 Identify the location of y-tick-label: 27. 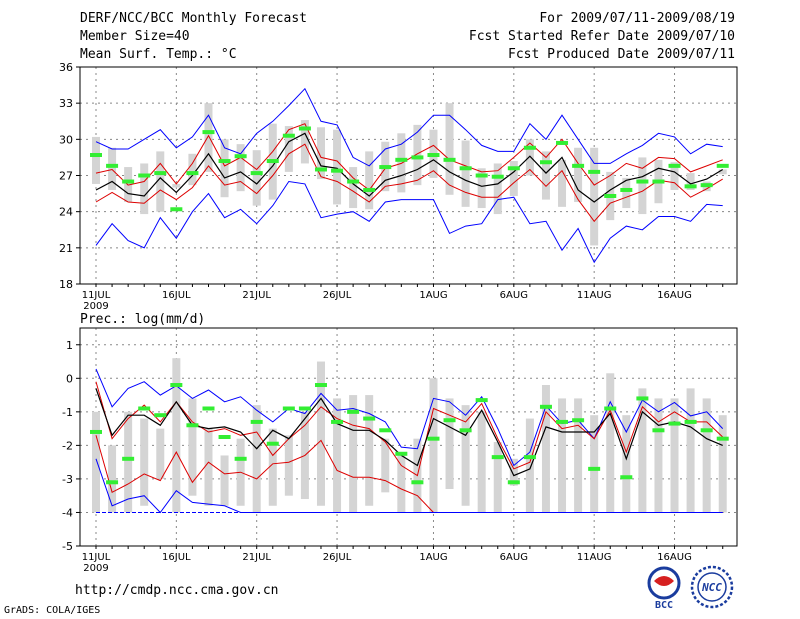
(66, 176).